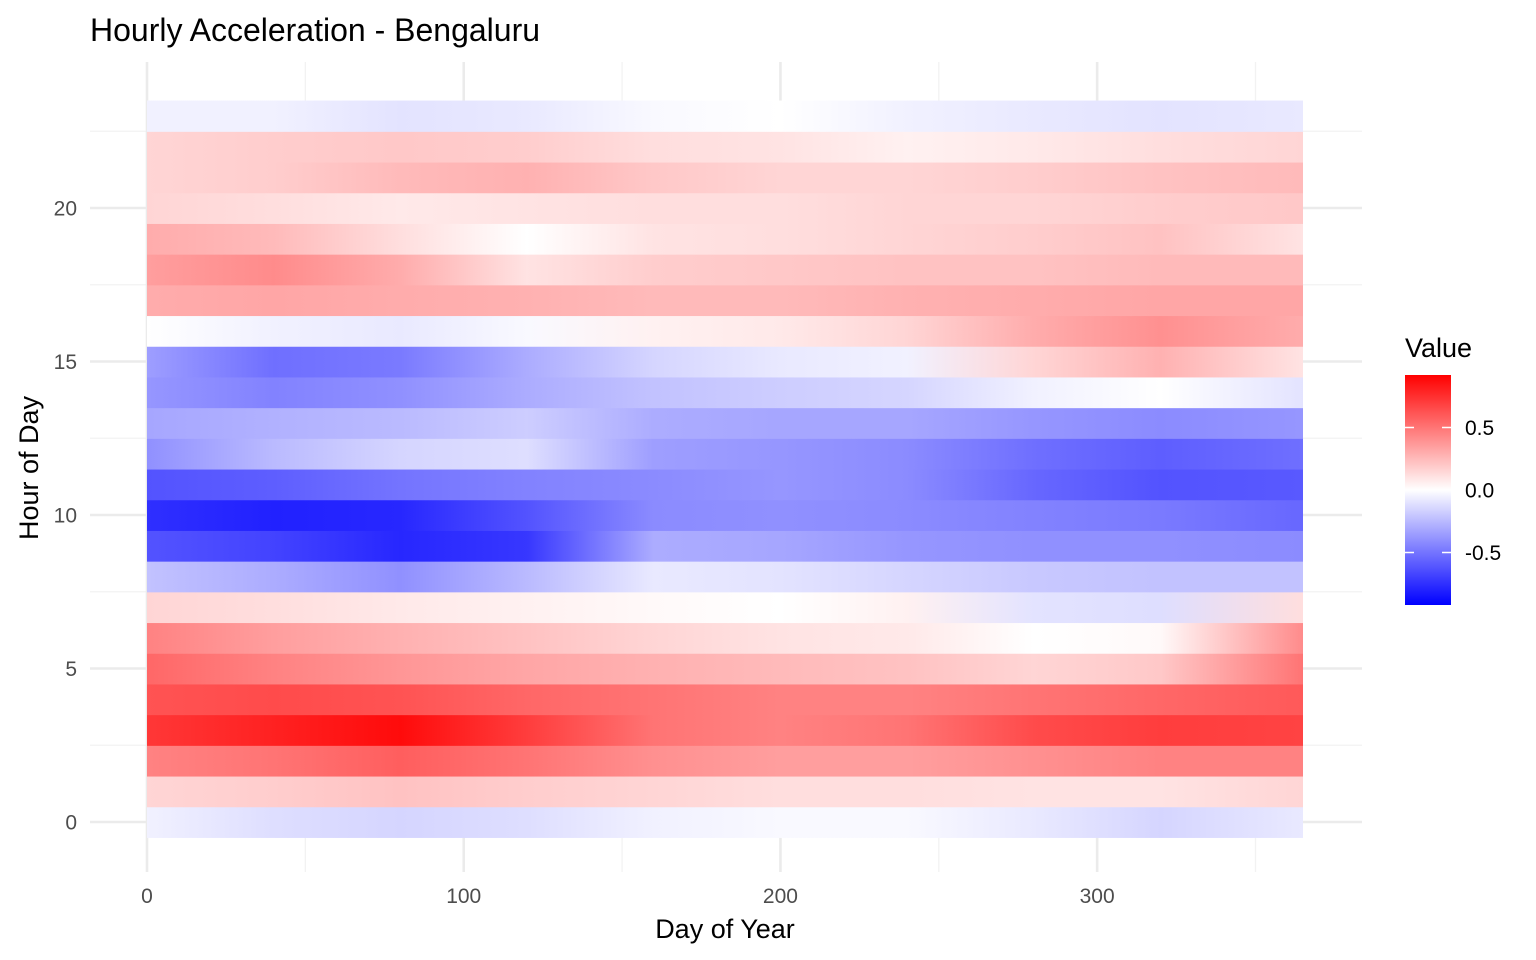  What do you see at coordinates (628, 896) in the screenshot?
I see `x-axis-ticks: 0 100 200 300` at bounding box center [628, 896].